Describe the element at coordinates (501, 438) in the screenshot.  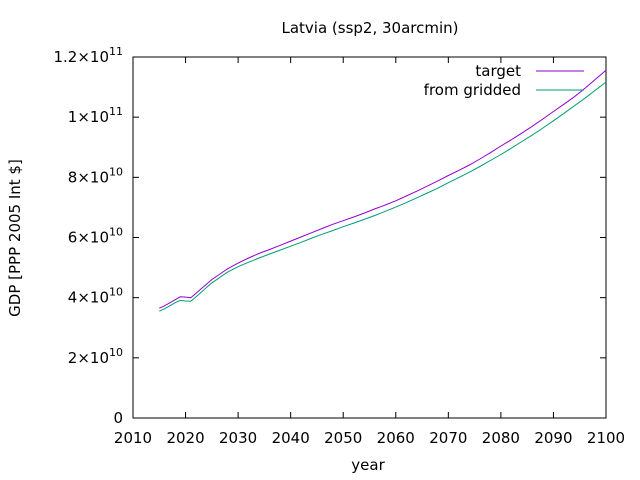
I see `x-tick-label: 2080` at that location.